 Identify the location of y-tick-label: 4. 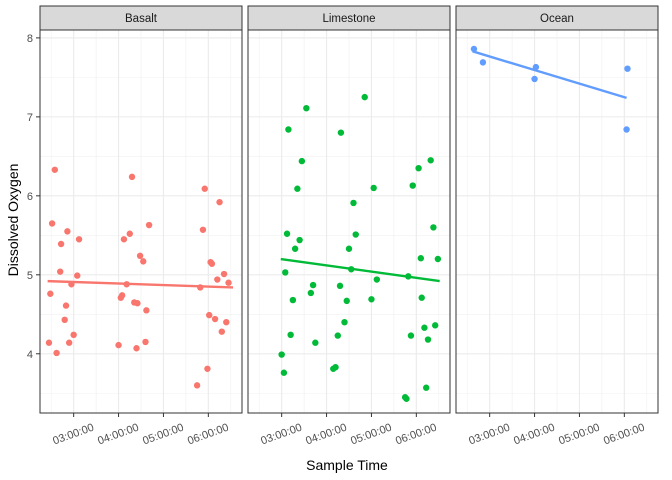
(30, 355).